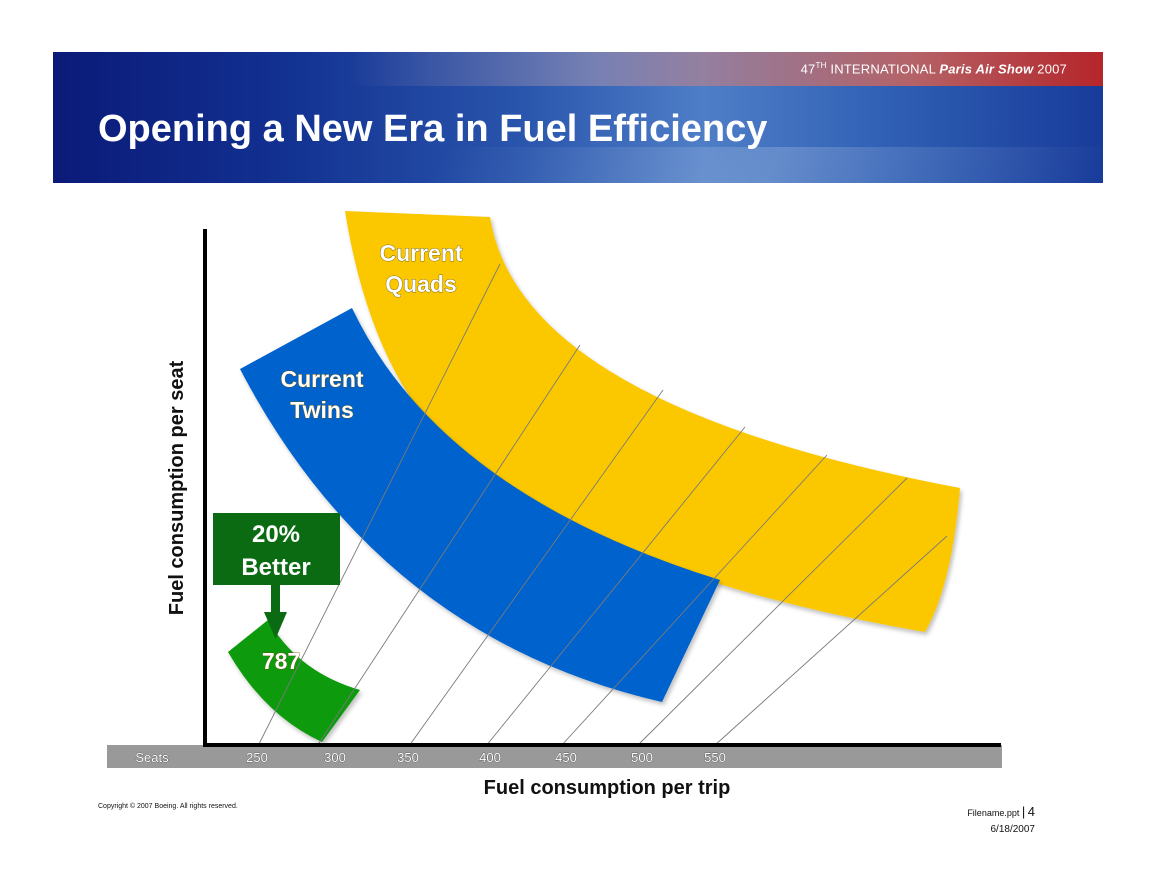 This screenshot has width=1155, height=893. What do you see at coordinates (275, 625) in the screenshot?
I see `better-arrow-head` at bounding box center [275, 625].